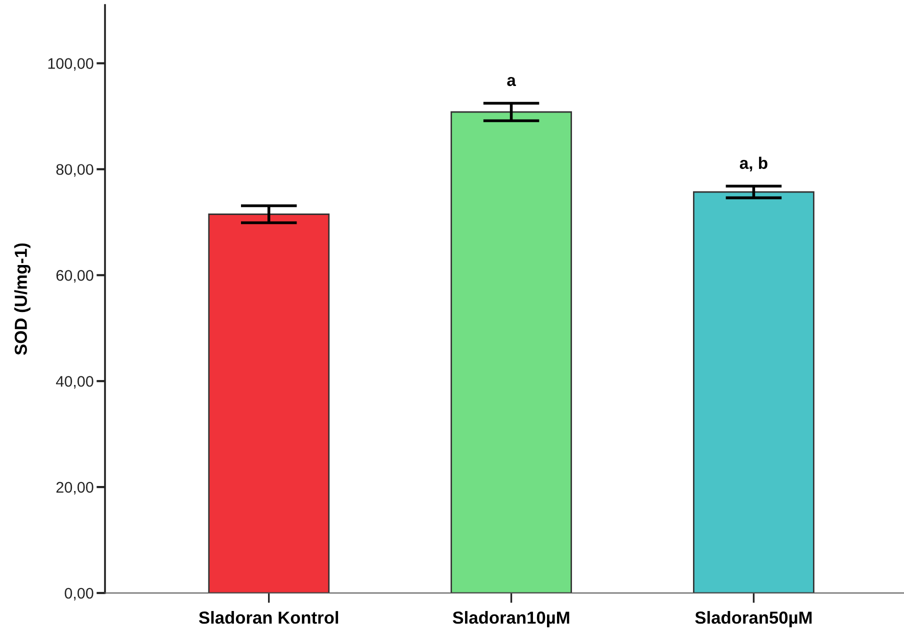 The image size is (904, 637). What do you see at coordinates (75, 382) in the screenshot?
I see `y-tick-label: 40,00` at bounding box center [75, 382].